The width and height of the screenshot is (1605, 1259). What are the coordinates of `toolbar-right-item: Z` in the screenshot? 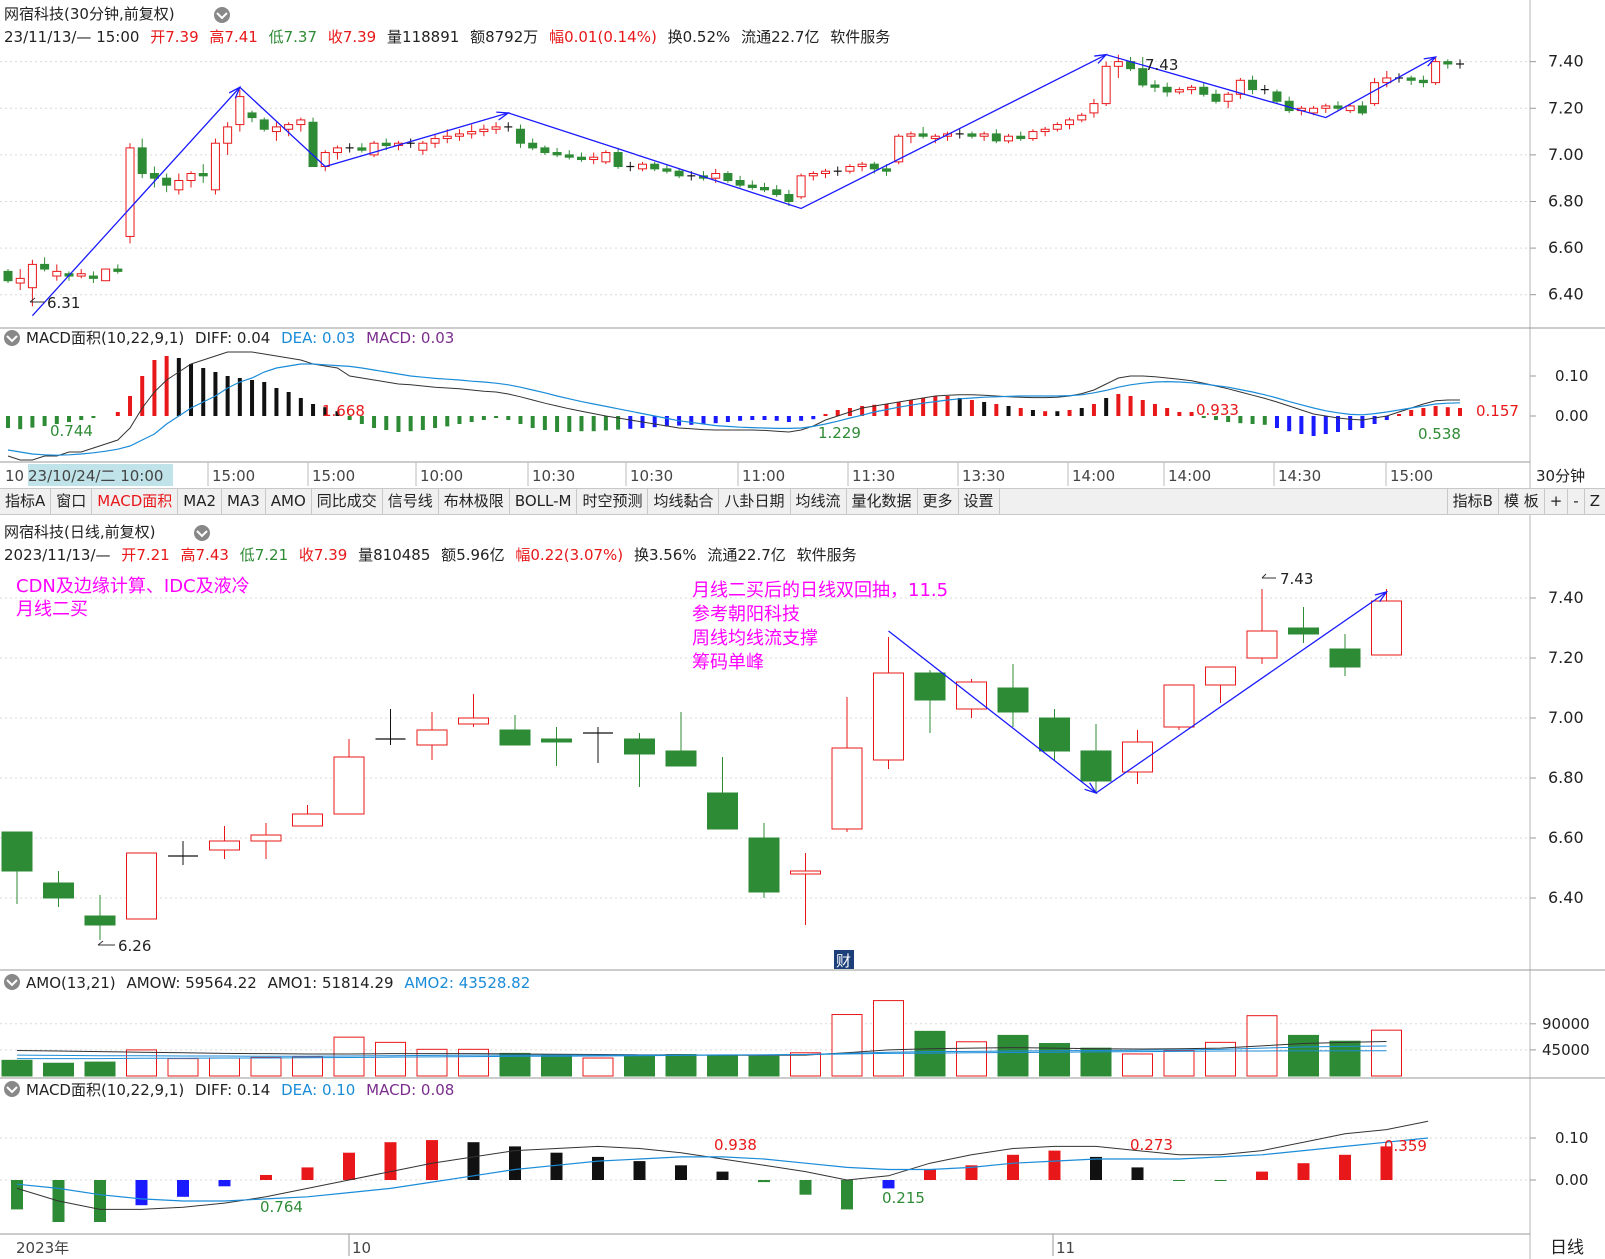 It's located at (1594, 501).